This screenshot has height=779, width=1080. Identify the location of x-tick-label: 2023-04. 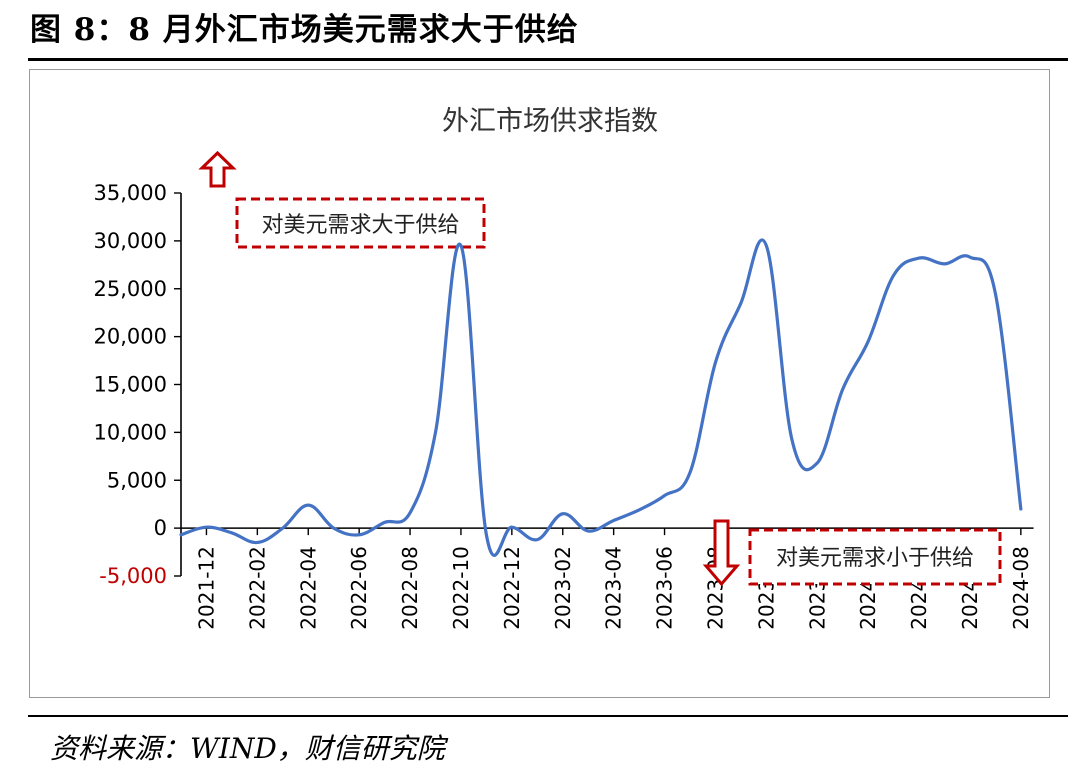
(614, 588).